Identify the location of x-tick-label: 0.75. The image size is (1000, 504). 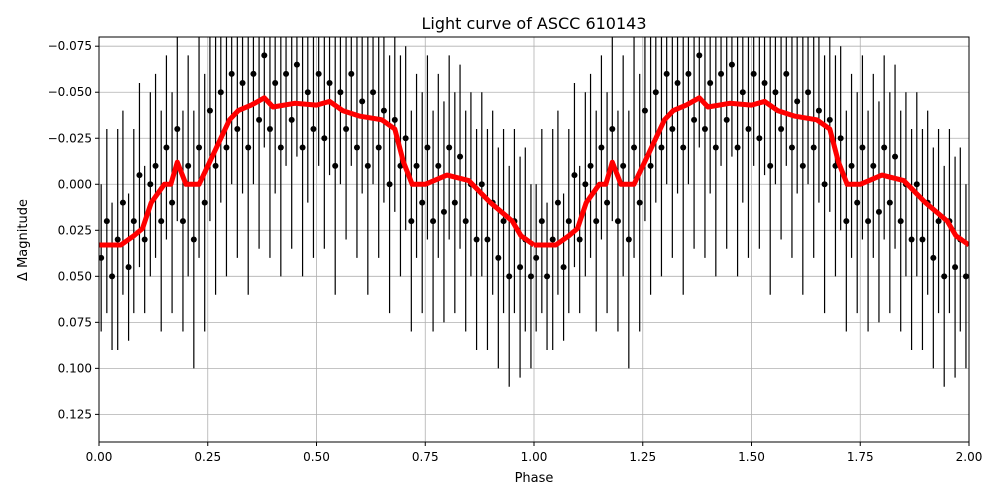
(425, 457).